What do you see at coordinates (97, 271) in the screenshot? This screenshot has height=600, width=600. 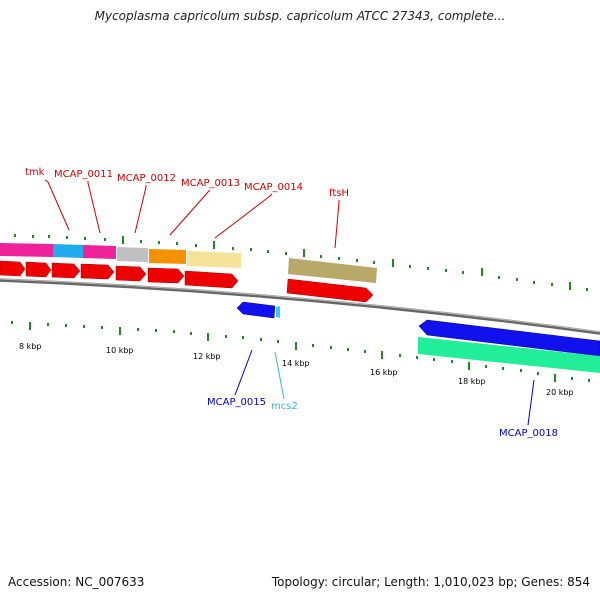 I see `cds-arrow-mcap0011c` at bounding box center [97, 271].